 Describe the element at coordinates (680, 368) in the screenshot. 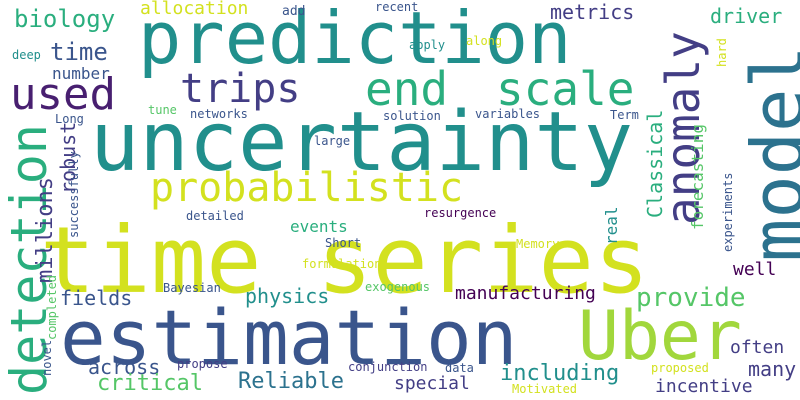

I see `cloud-word: proposed` at that location.